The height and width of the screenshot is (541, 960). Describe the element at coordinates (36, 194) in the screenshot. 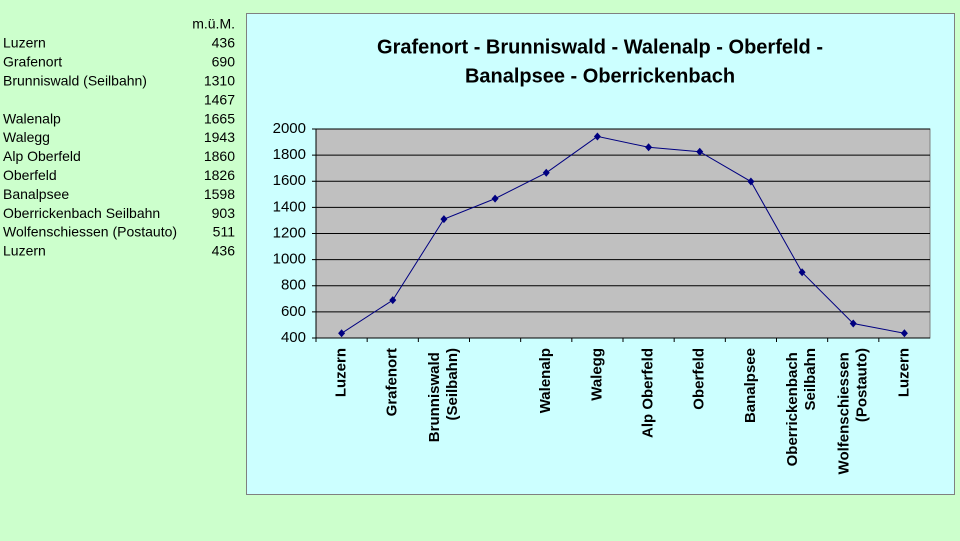

I see `table-name: Banalpsee` at that location.